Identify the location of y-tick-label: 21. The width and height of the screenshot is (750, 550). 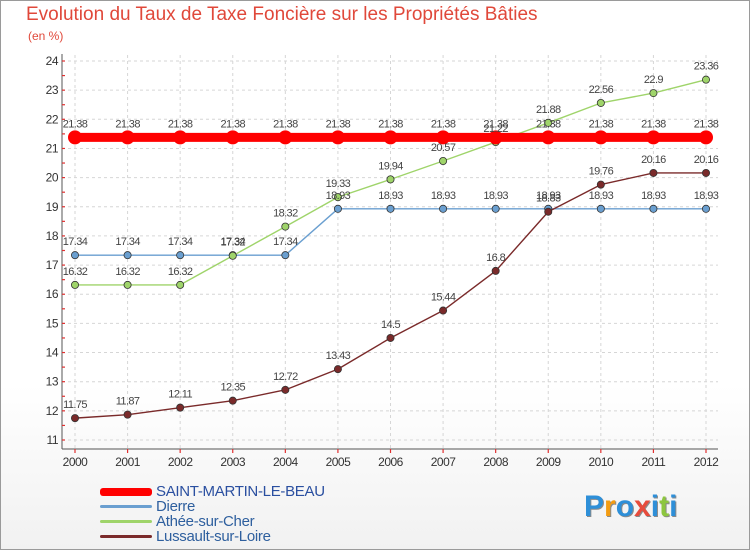
(52, 148).